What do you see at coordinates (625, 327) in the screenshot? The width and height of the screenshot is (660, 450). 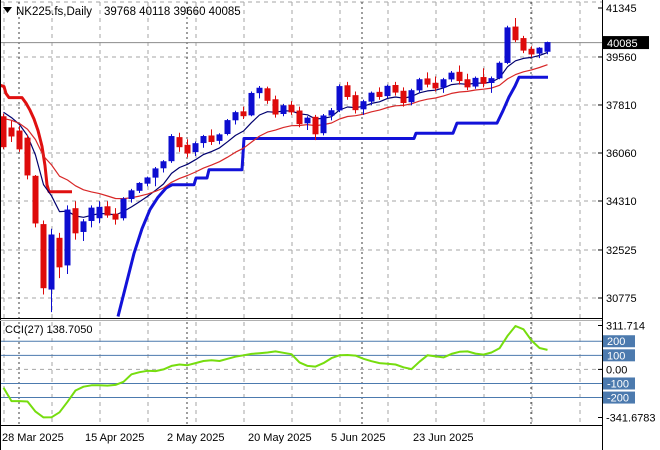 I see `cci-axis-label: 311.714` at bounding box center [625, 327].